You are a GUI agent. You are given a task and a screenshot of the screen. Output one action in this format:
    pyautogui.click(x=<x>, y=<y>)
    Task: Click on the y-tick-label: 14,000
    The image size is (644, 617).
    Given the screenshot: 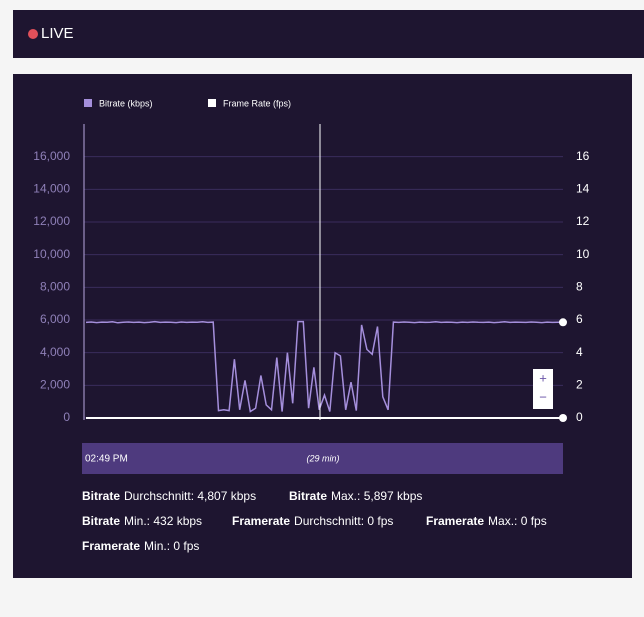 What is the action you would take?
    pyautogui.click(x=51, y=189)
    